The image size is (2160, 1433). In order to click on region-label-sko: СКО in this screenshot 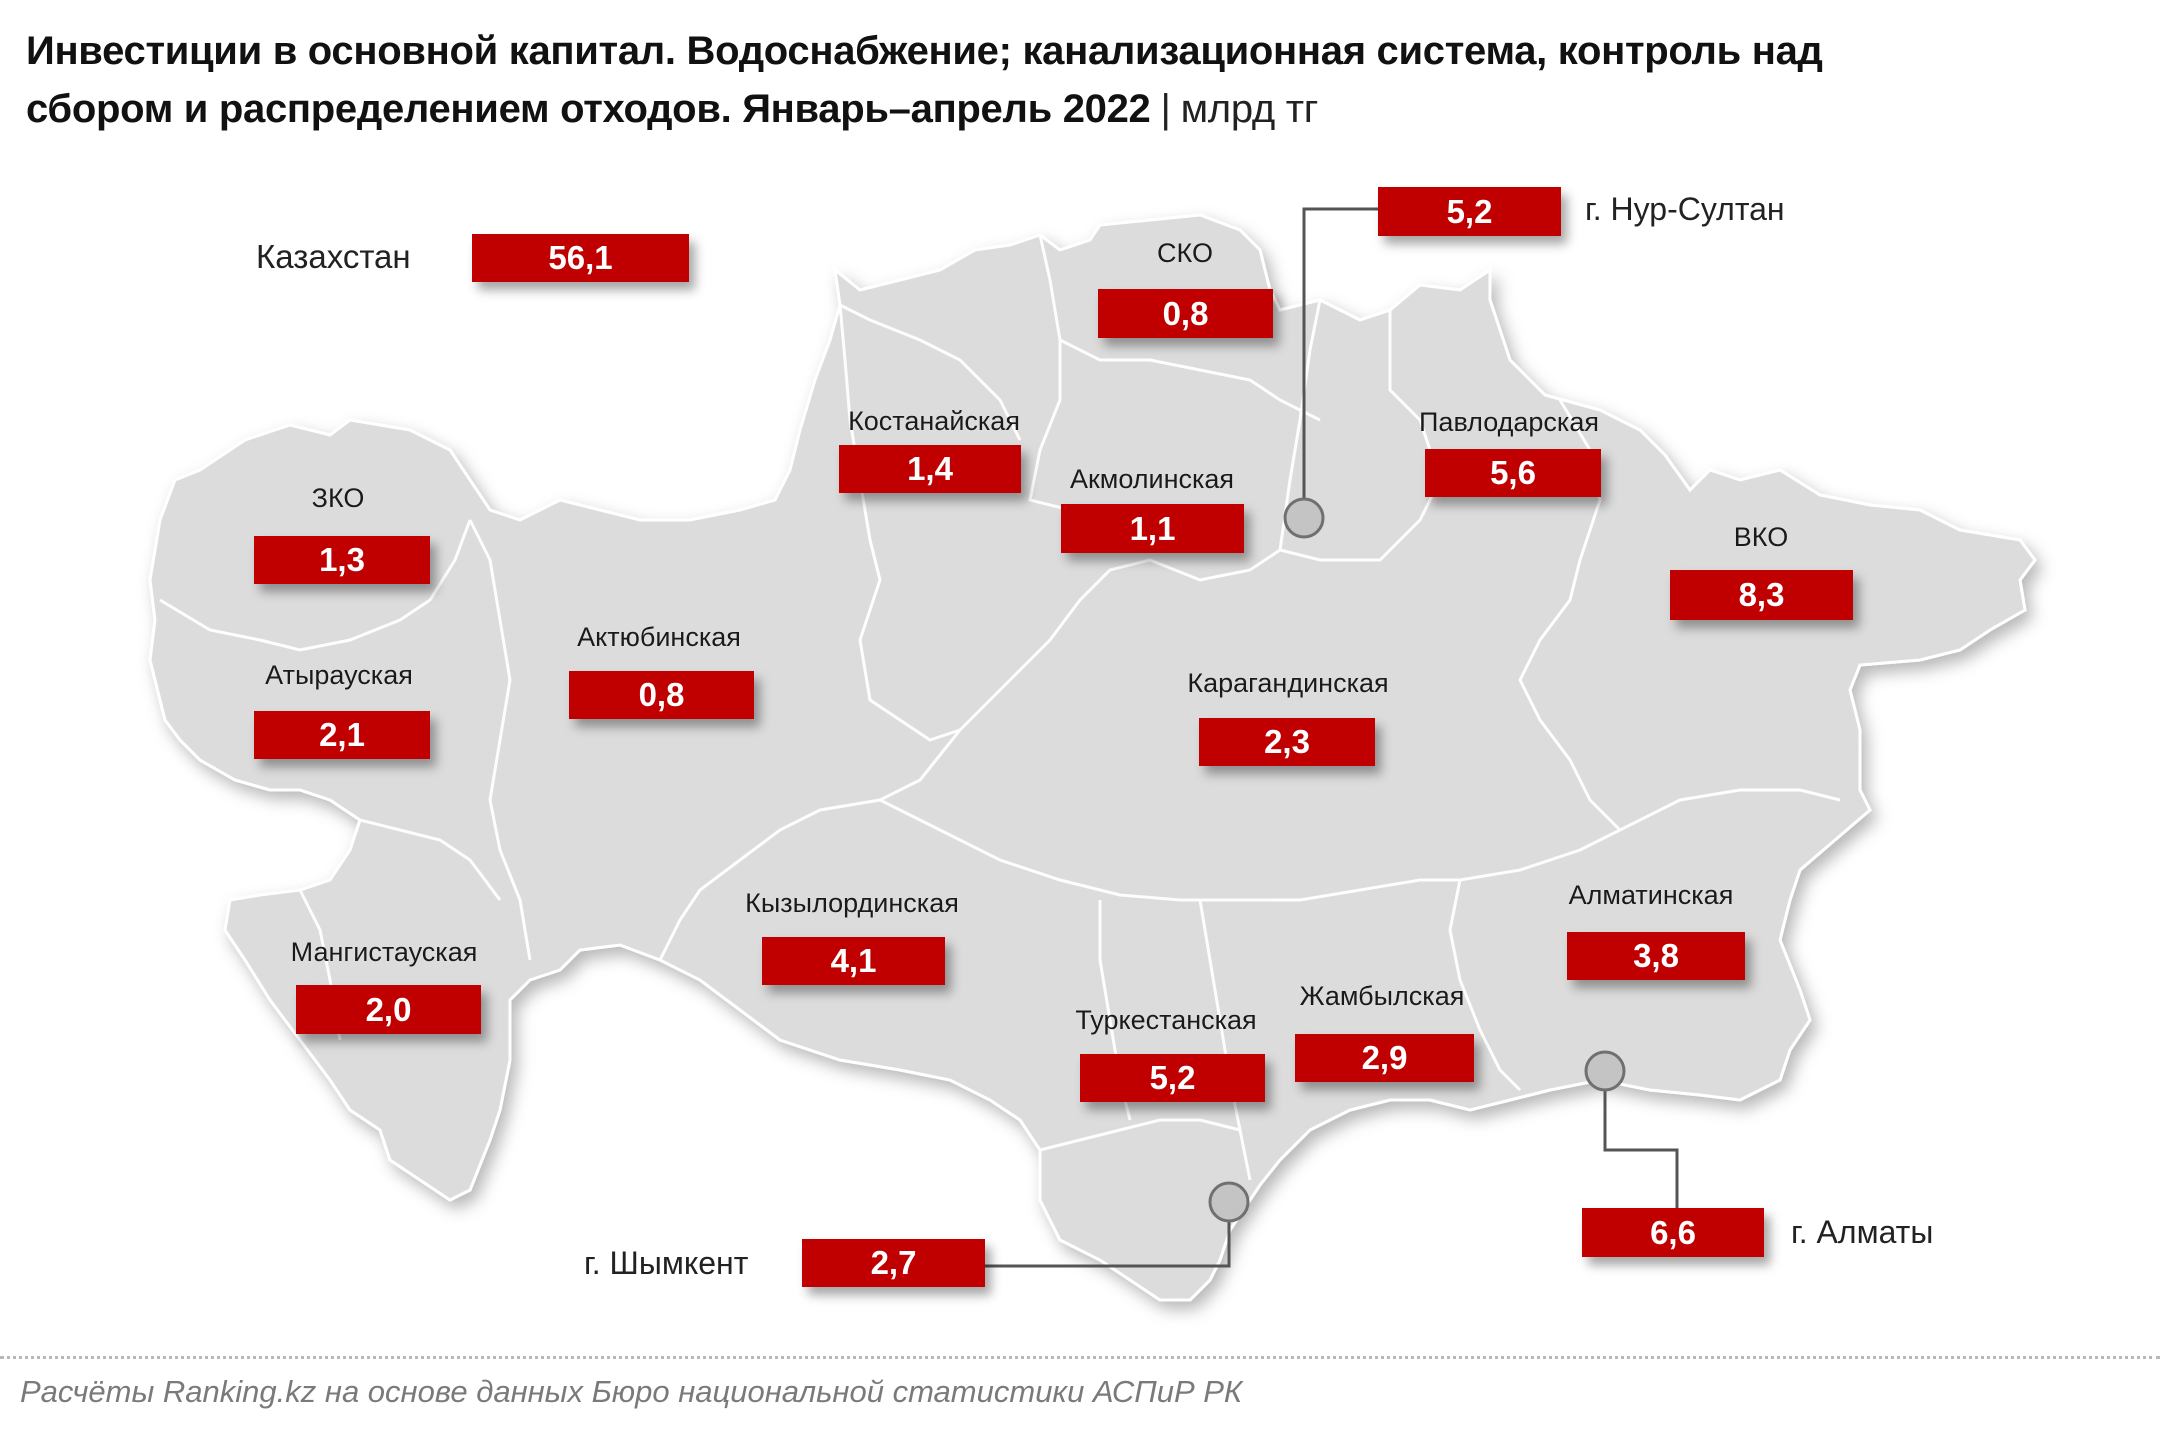, I will do `click(1185, 253)`.